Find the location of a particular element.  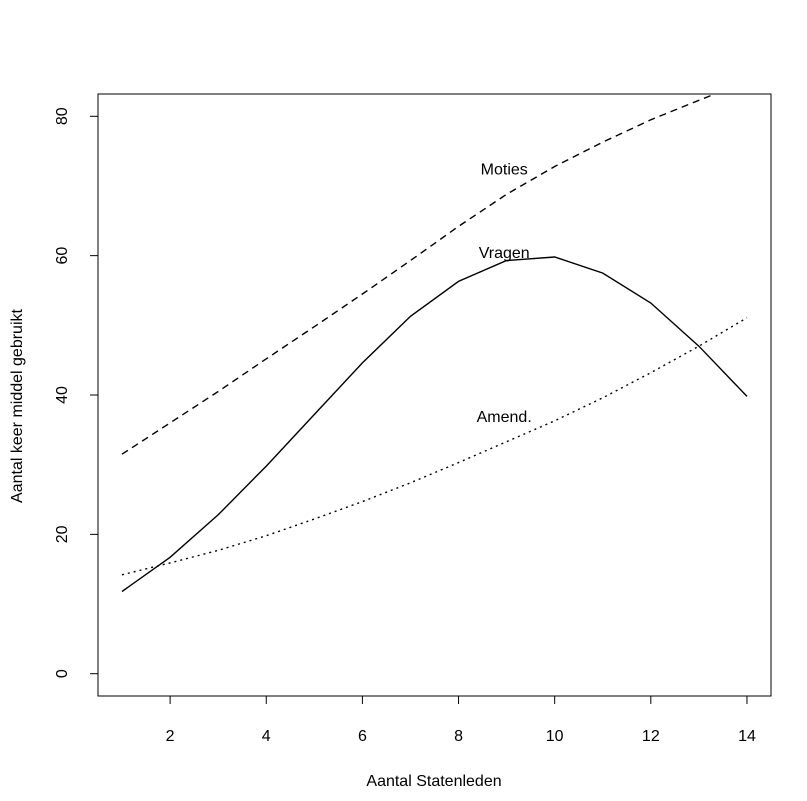

series-labels: Moties Vragen Amend. is located at coordinates (504, 294).